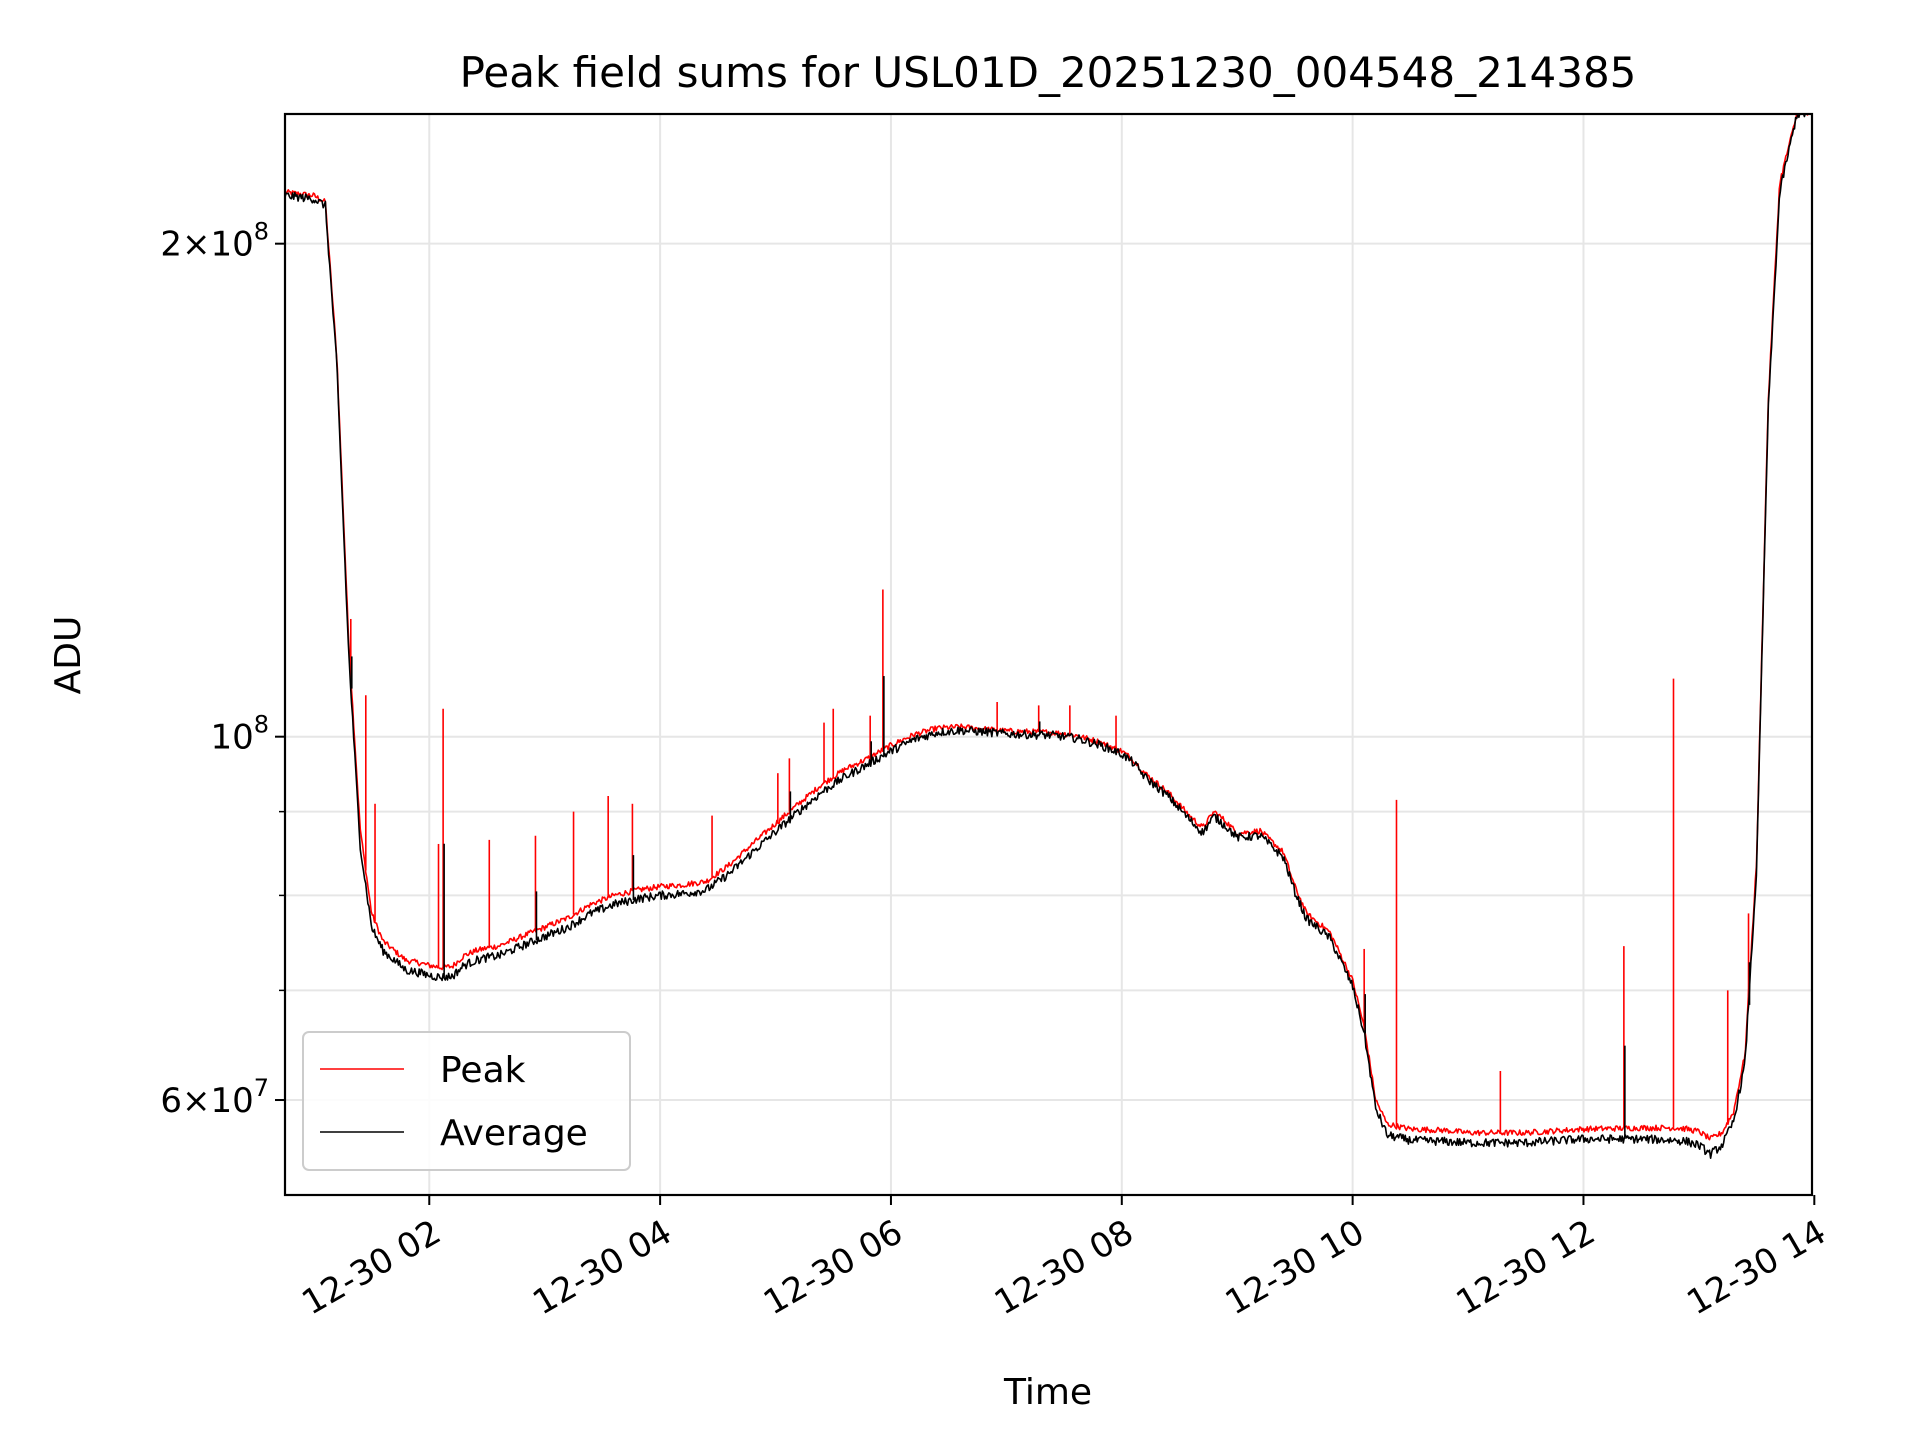 The image size is (1920, 1440). What do you see at coordinates (214, 241) in the screenshot?
I see `y-tick-label-0: 2×108` at bounding box center [214, 241].